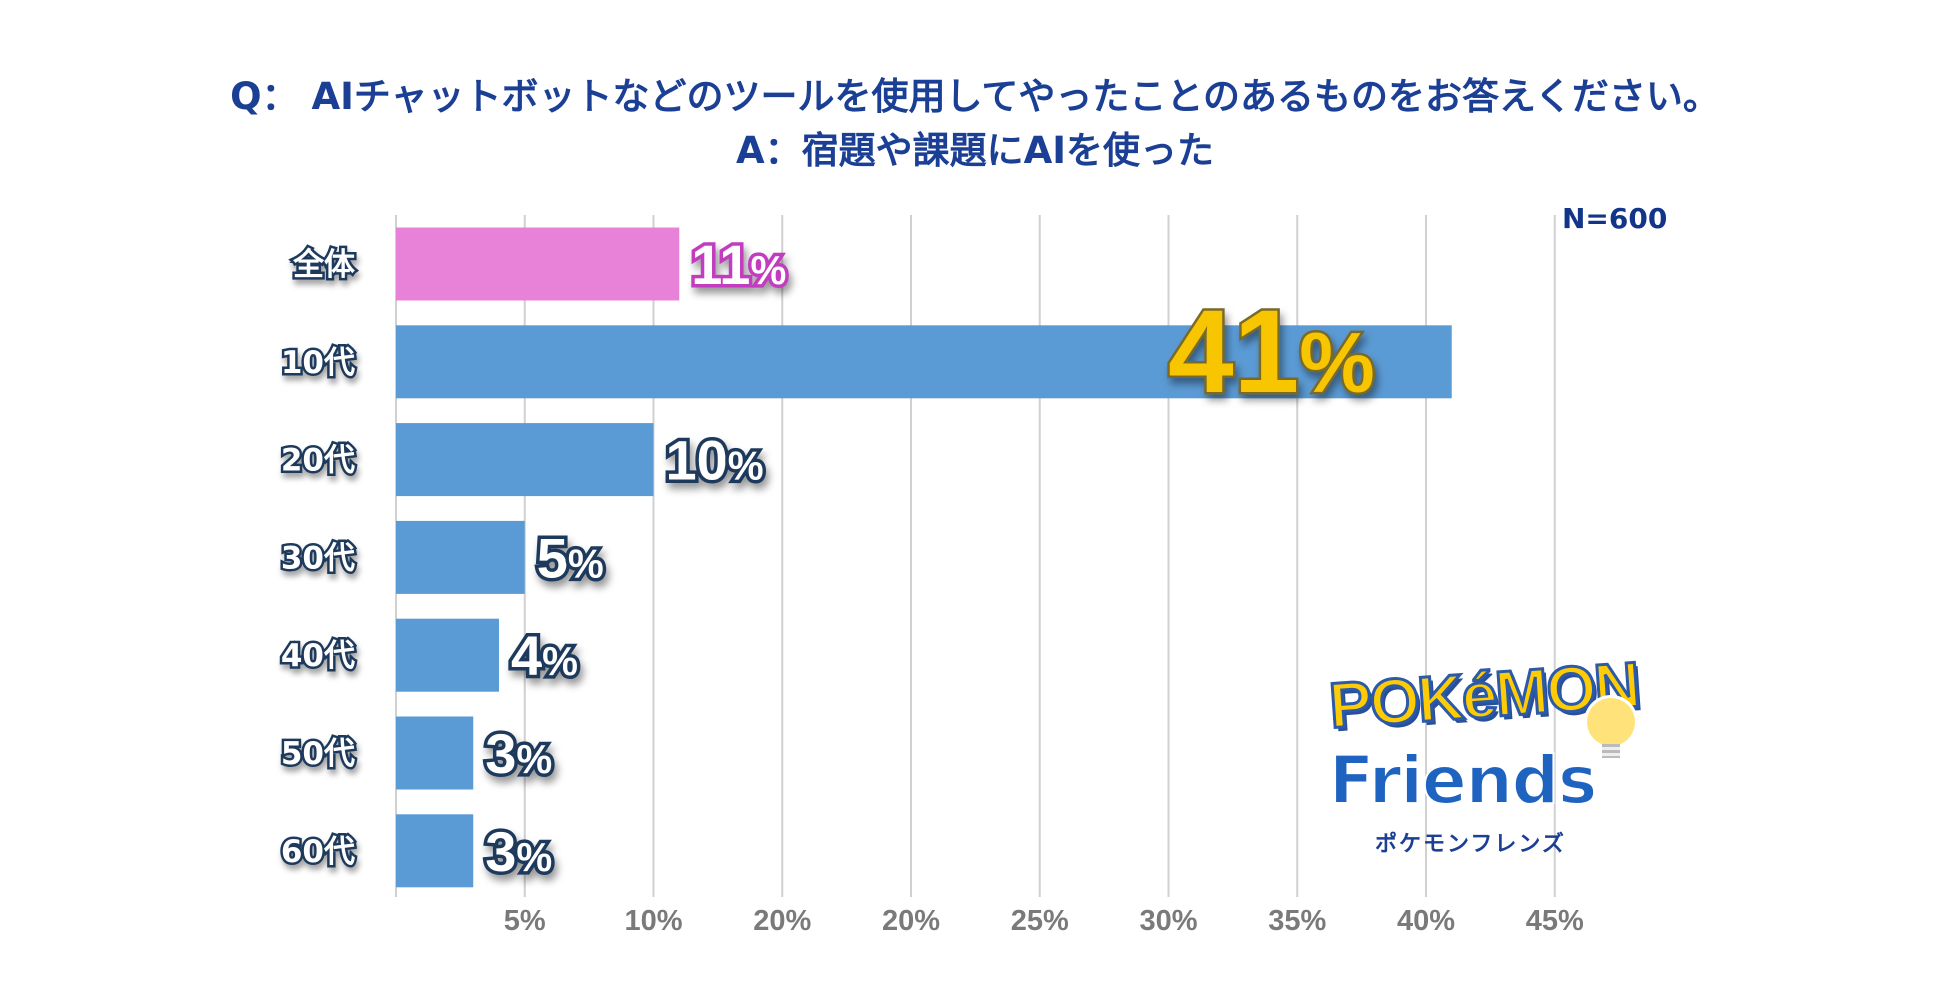  What do you see at coordinates (318, 363) in the screenshot?
I see `category-label: 10代` at bounding box center [318, 363].